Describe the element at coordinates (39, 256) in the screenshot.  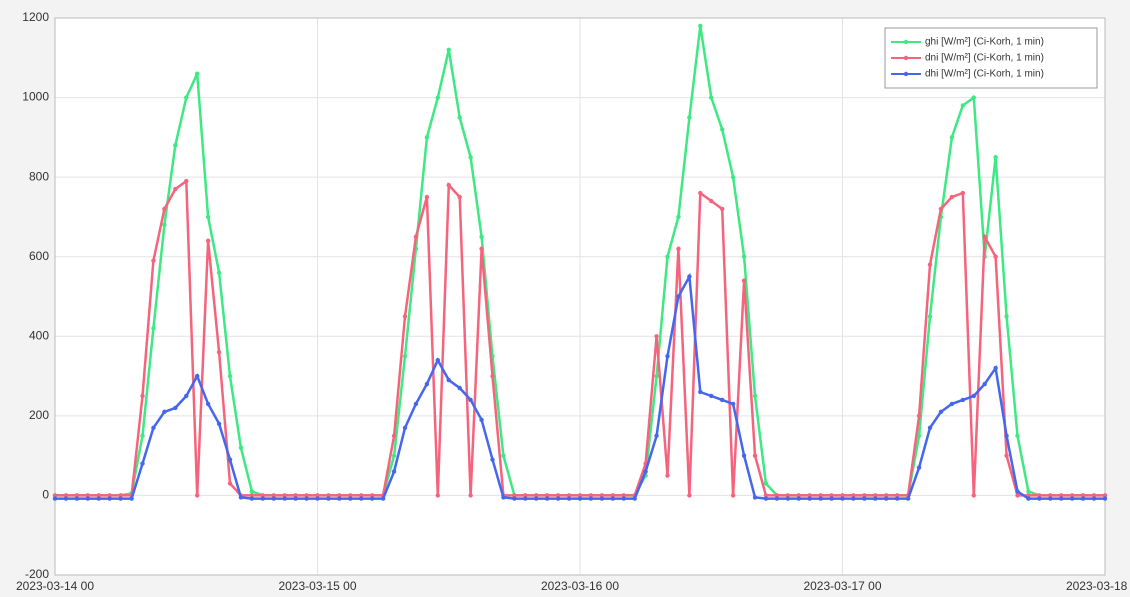
I see `y-tick-label: 600` at that location.